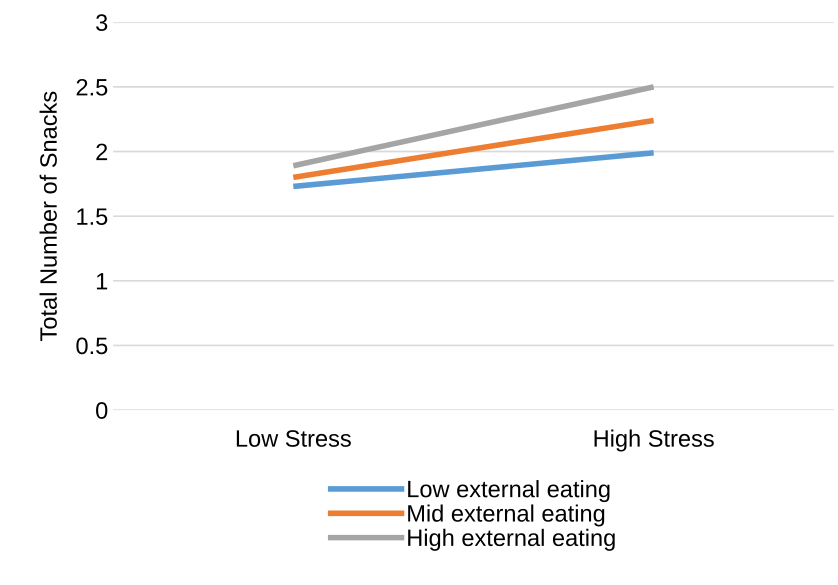 The height and width of the screenshot is (585, 838). I want to click on y-tick-label: 0, so click(102, 410).